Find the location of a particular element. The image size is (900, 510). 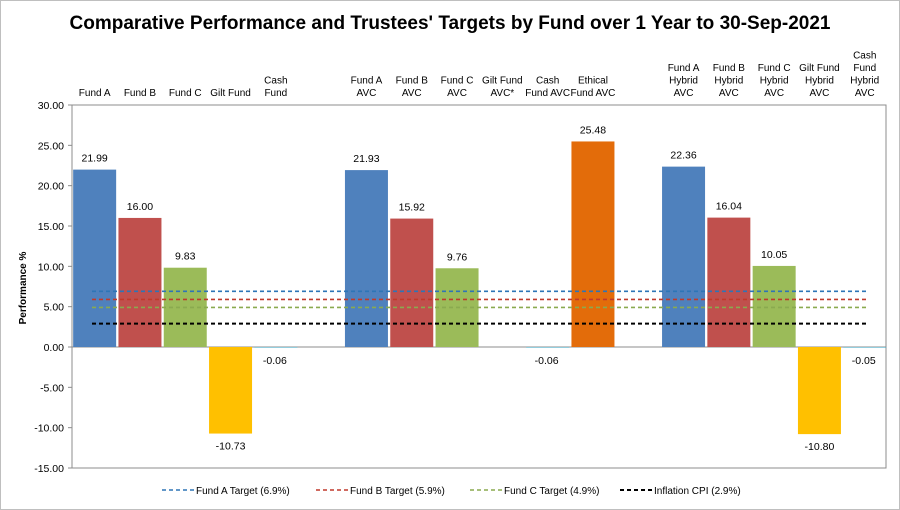

data-label: 22.36 is located at coordinates (683, 156).